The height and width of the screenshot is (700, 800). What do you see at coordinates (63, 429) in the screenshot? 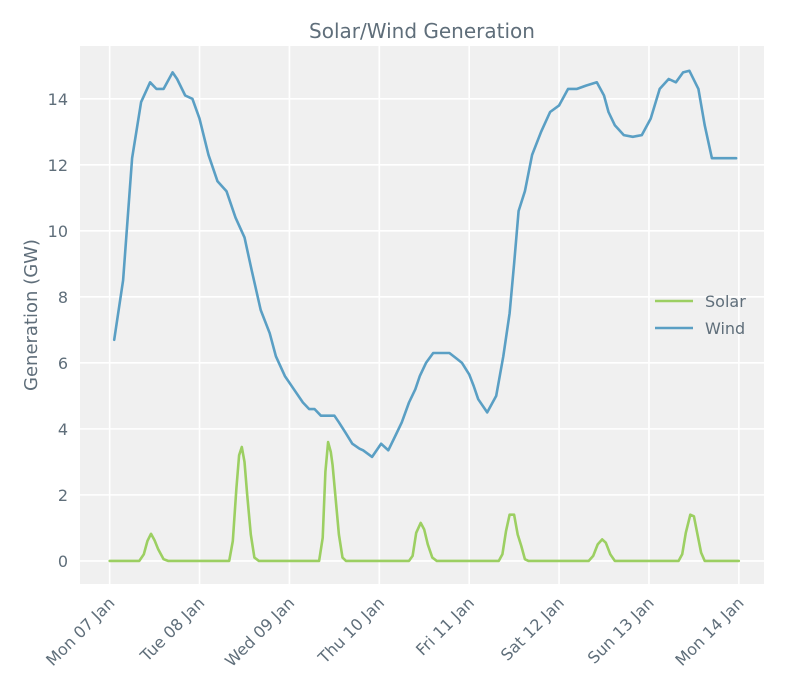
I see `y-tick-label-2: 4` at bounding box center [63, 429].